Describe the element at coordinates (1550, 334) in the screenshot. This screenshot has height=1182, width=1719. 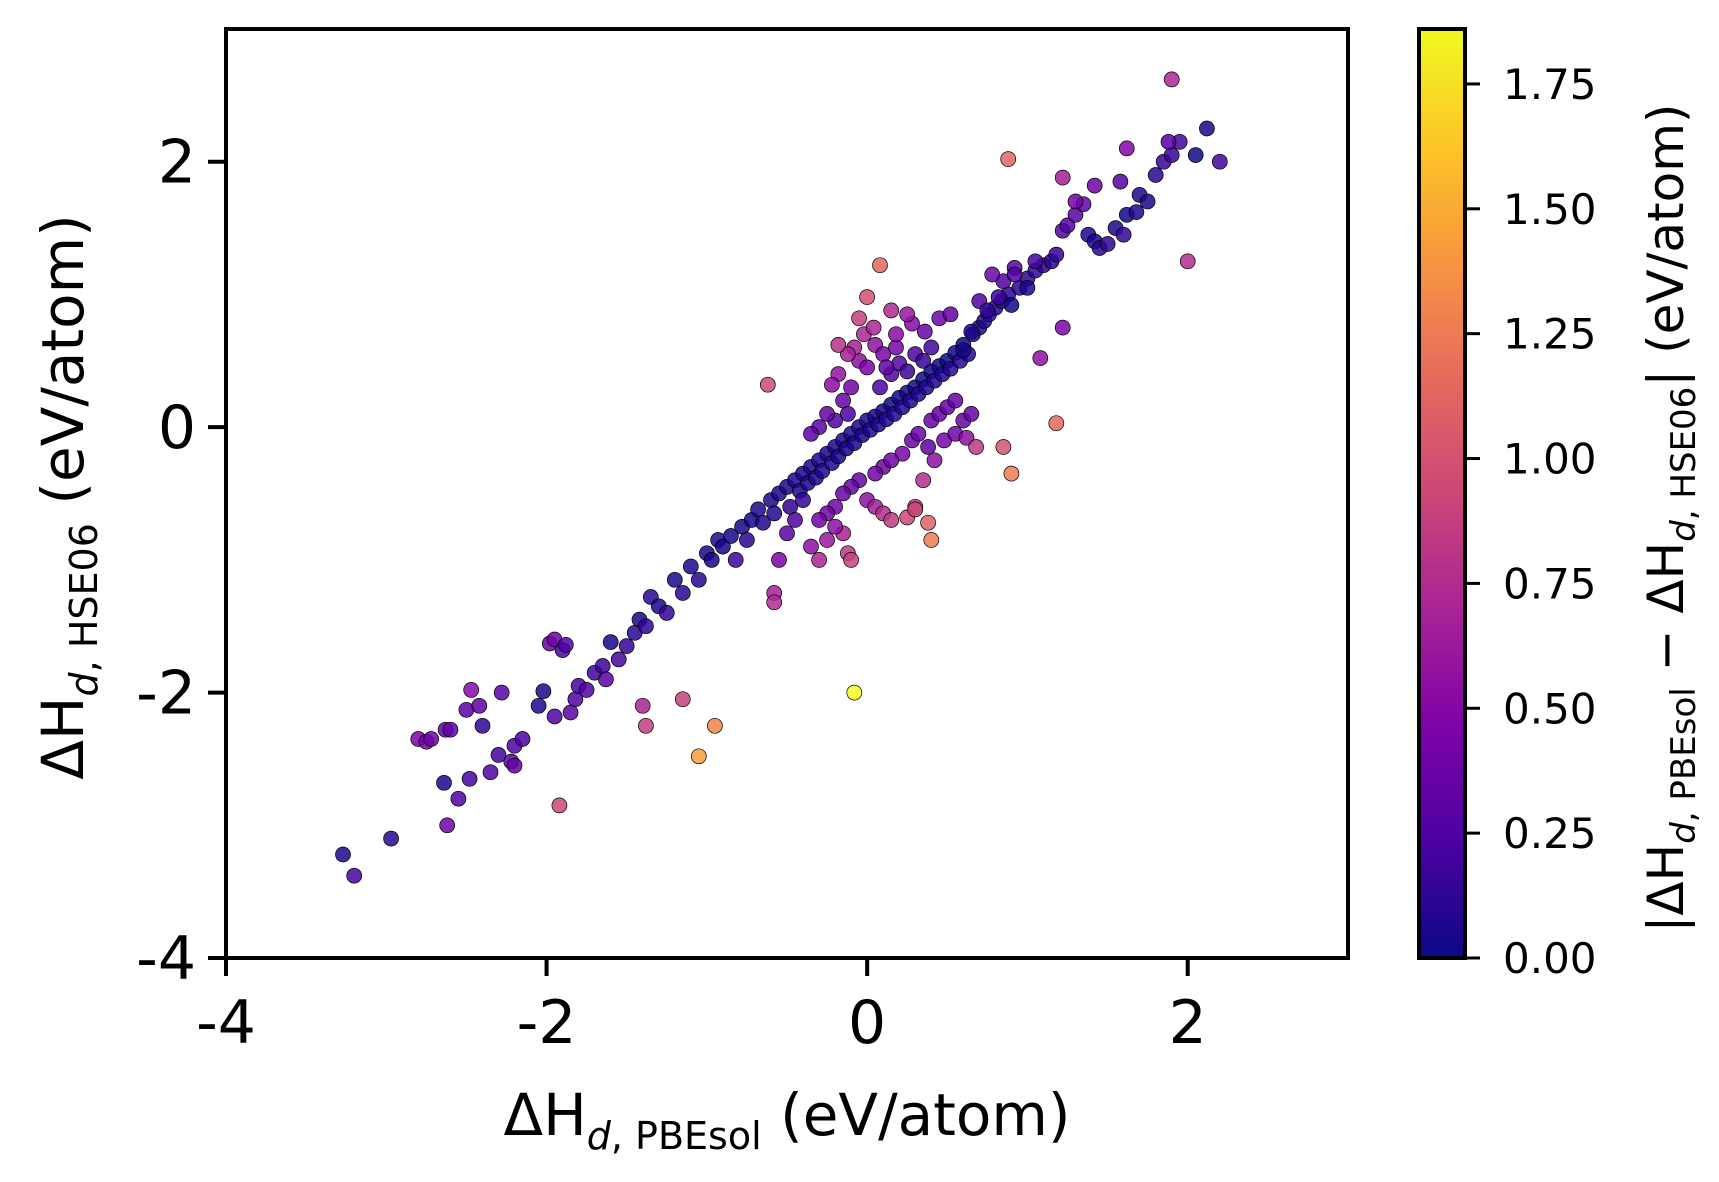
I see `colorbar-tick-label: 1.25` at that location.